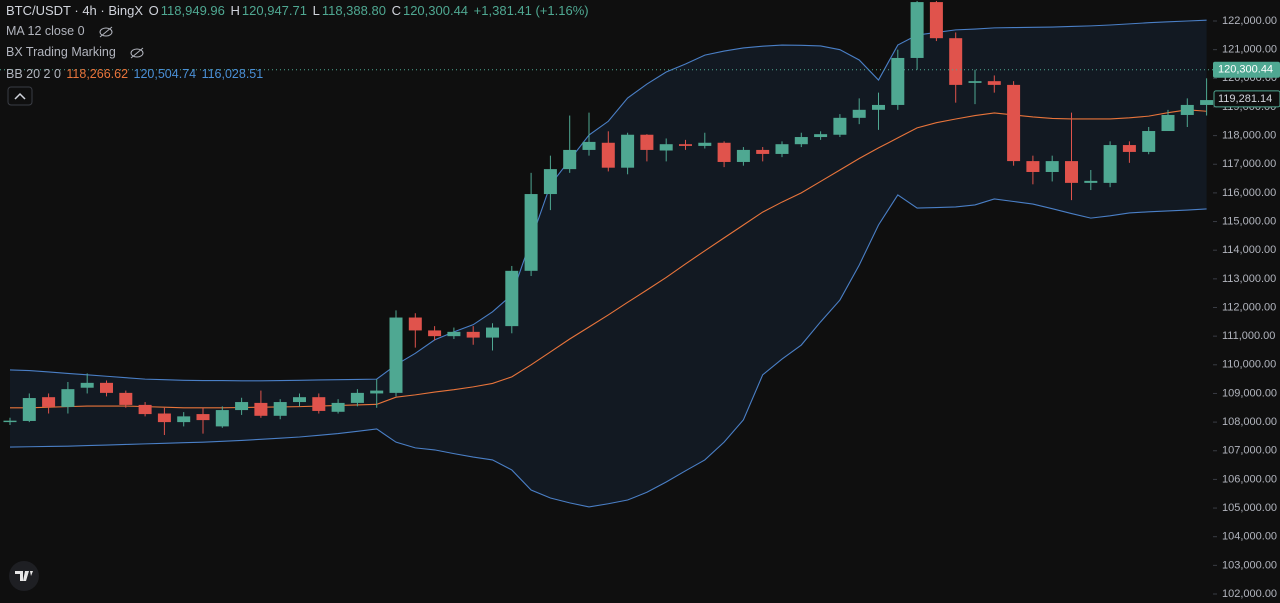 This screenshot has width=1280, height=603. Describe the element at coordinates (165, 74) in the screenshot. I see `bb-upper: 120,504.74` at that location.